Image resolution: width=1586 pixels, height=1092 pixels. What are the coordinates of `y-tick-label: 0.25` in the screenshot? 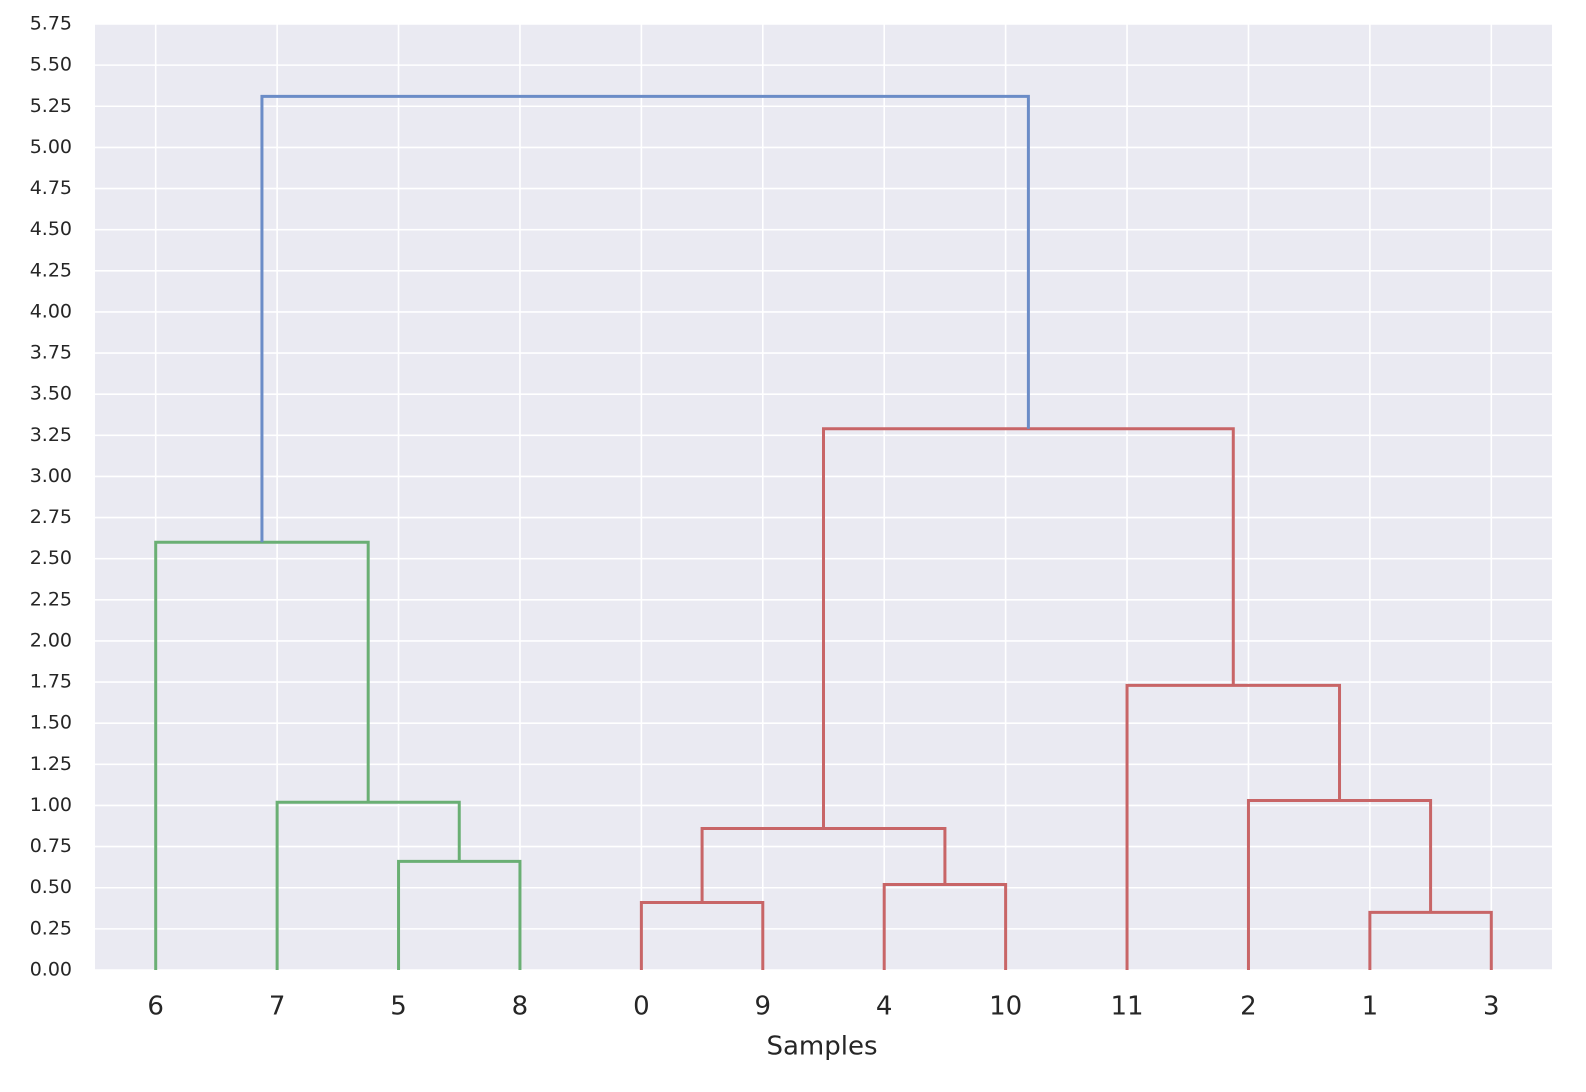 It's located at (51, 928).